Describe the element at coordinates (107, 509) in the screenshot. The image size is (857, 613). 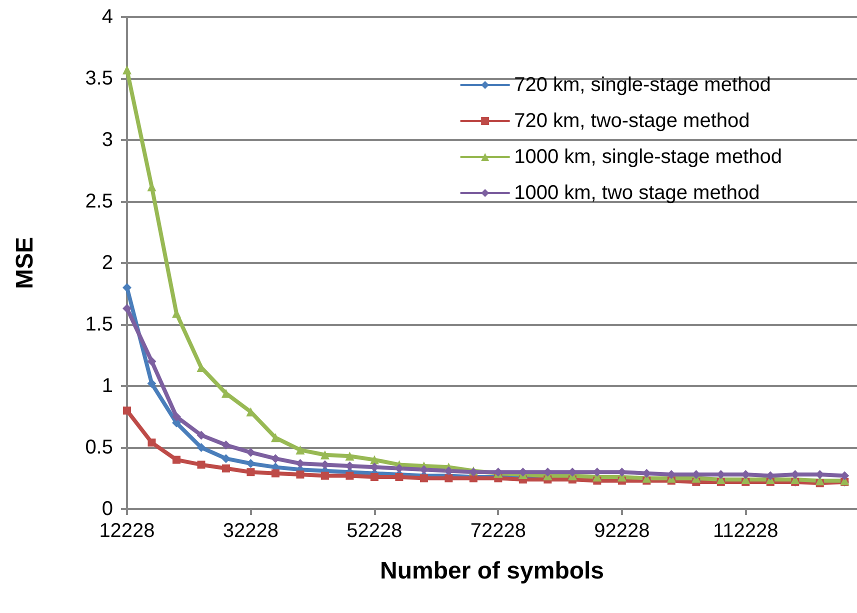
I see `y-tick-label: 0` at that location.